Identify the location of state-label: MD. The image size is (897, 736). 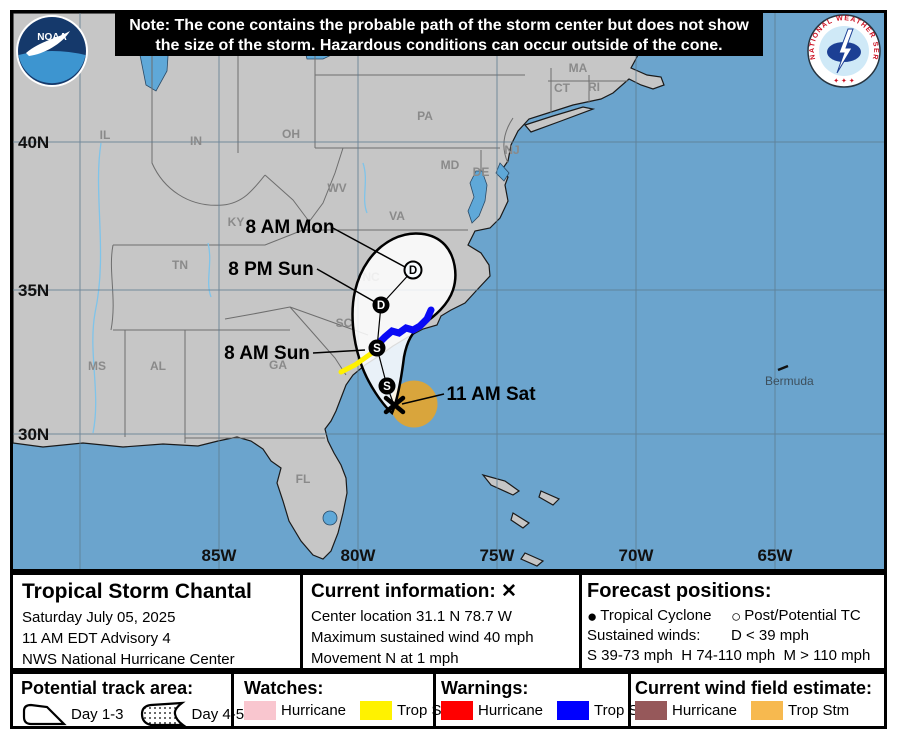
(450, 165).